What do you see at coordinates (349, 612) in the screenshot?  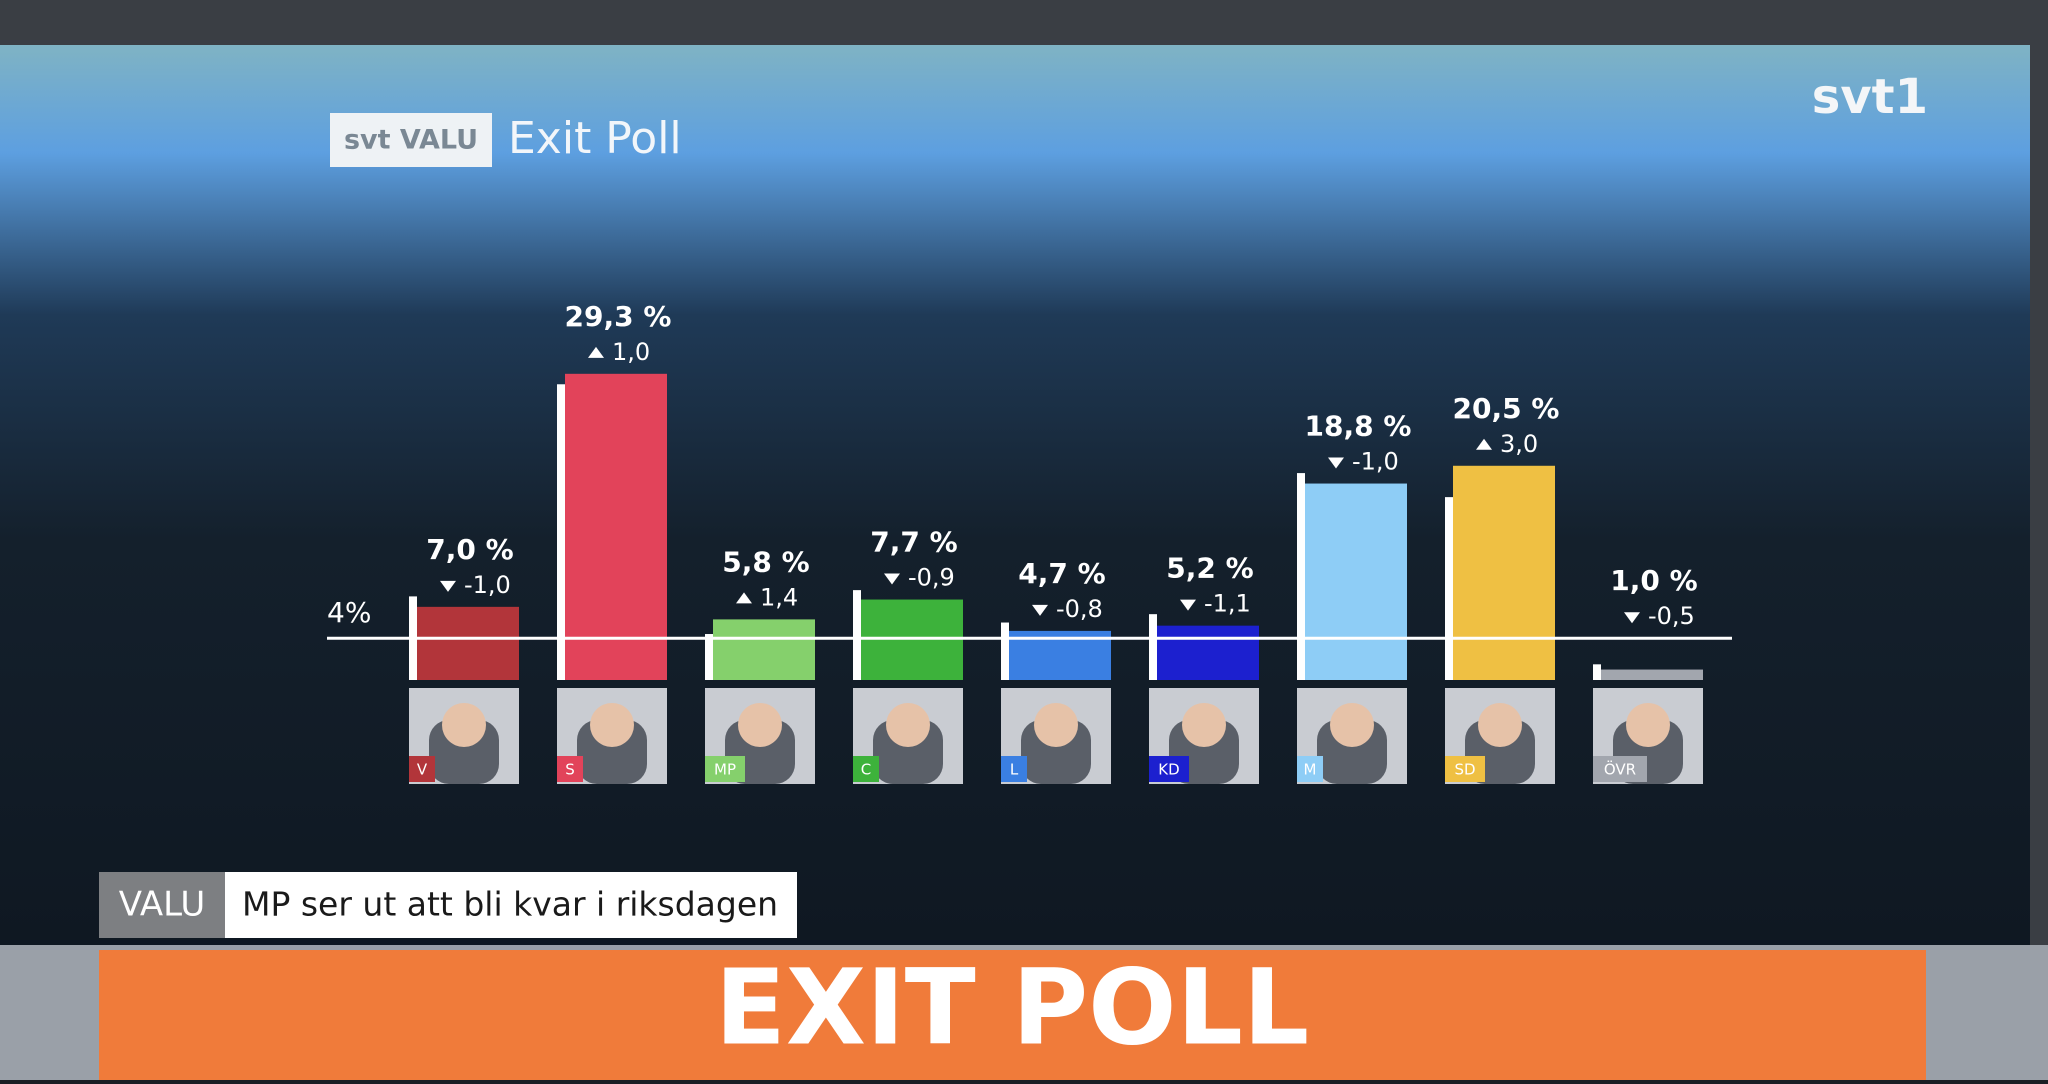 I see `threshold-label: 4%` at bounding box center [349, 612].